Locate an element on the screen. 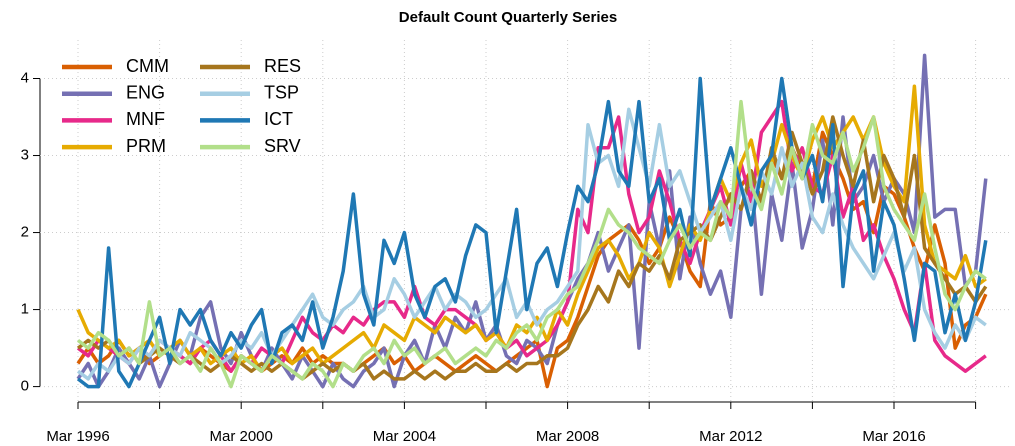  legend-label: SRV is located at coordinates (282, 146).